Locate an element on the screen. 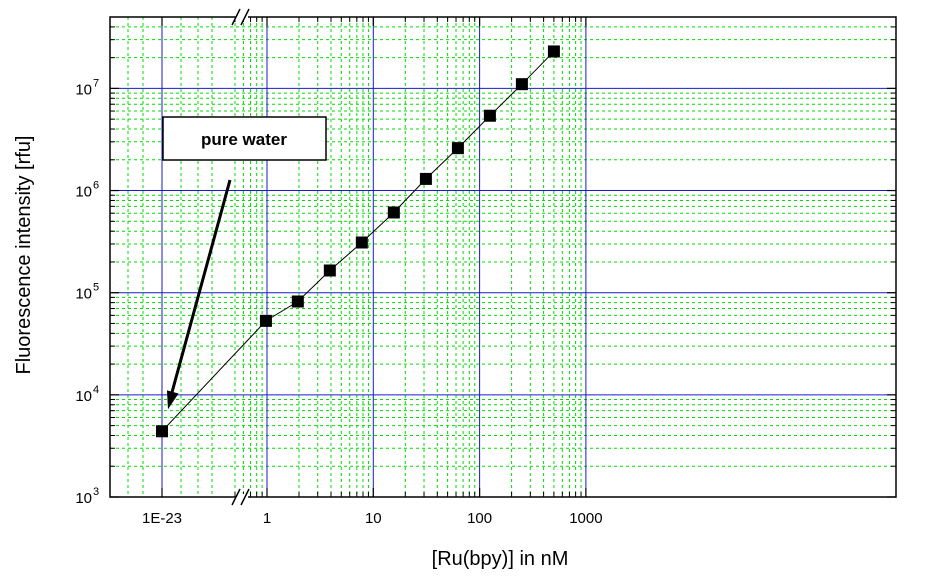 The image size is (925, 577). x-tick-labels: 1E-23 1 10 100 1000 is located at coordinates (372, 518).